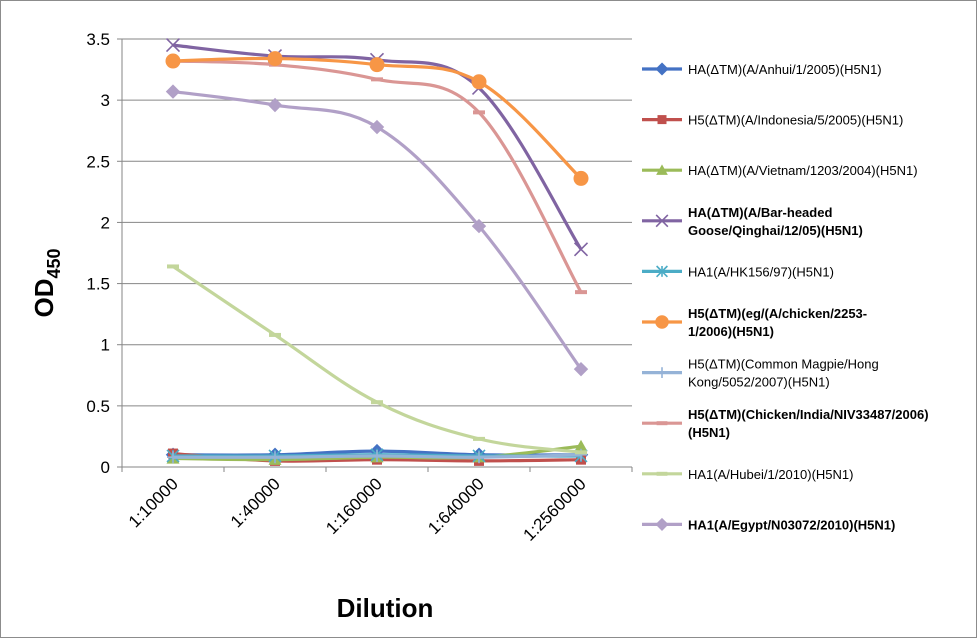  I want to click on y-tick-label: 3, so click(105, 100).